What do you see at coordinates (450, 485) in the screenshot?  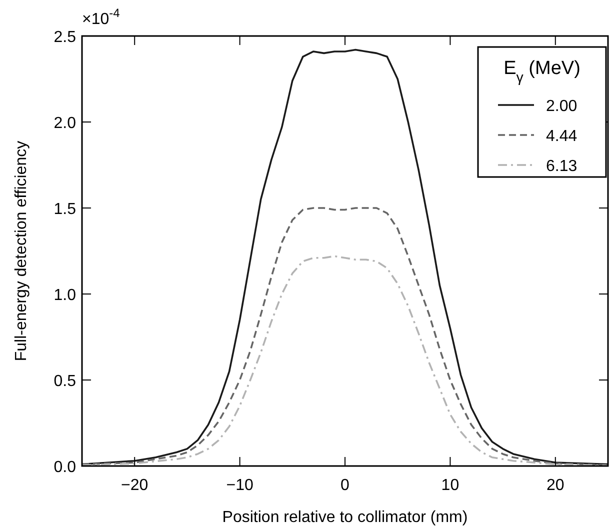 I see `x-tick-label: 10` at bounding box center [450, 485].